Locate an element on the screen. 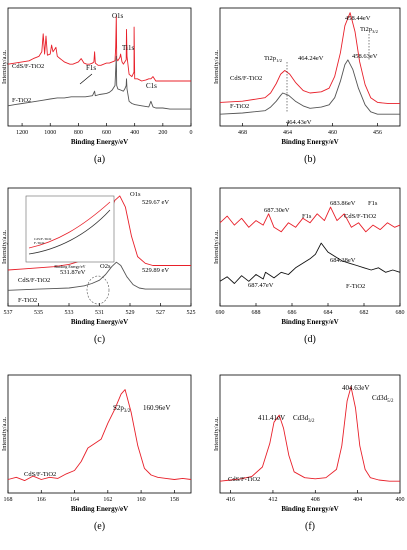 This screenshot has width=407, height=550. peak-label-f1s-a: F1s is located at coordinates (307, 216).